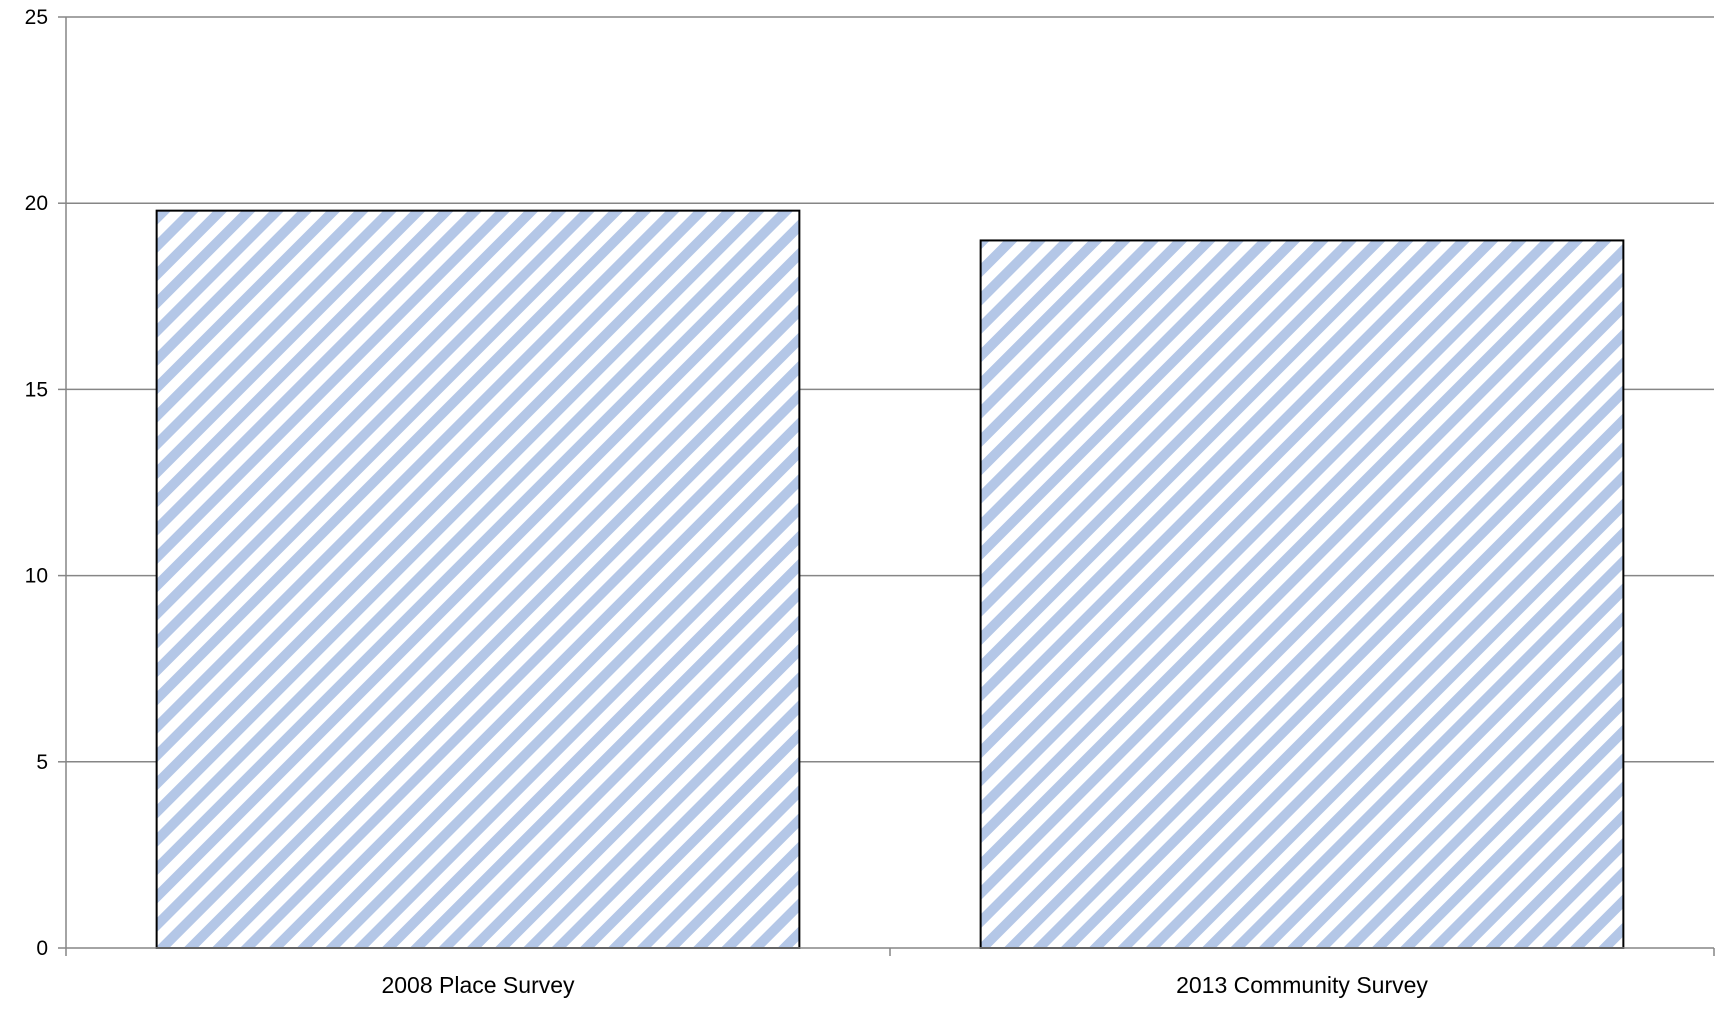 The height and width of the screenshot is (1012, 1725). What do you see at coordinates (36, 576) in the screenshot?
I see `y-tick-label: 10` at bounding box center [36, 576].